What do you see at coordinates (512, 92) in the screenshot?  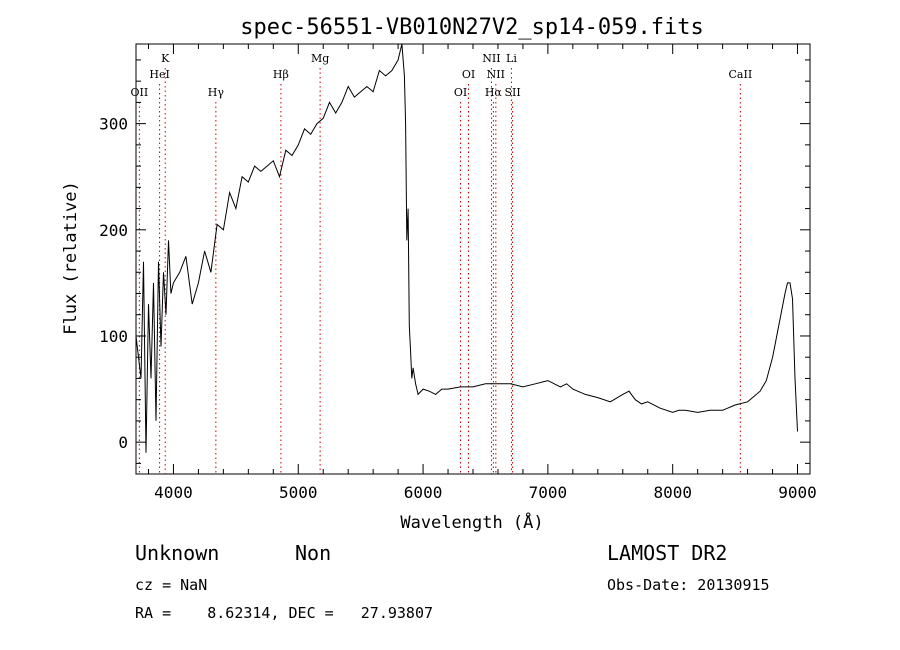 I see `line-marker-label: SII` at bounding box center [512, 92].